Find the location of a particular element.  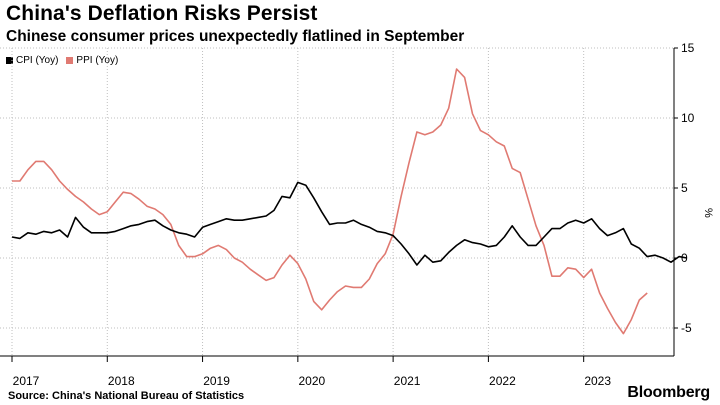

y-tick-label: -5 is located at coordinates (686, 328).